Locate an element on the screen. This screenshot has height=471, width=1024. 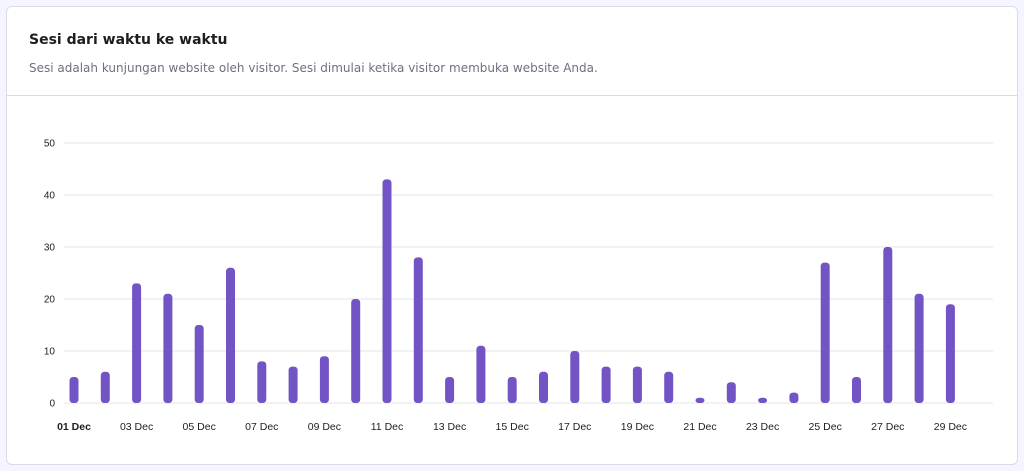
y-tick-label: 10 is located at coordinates (50, 352).